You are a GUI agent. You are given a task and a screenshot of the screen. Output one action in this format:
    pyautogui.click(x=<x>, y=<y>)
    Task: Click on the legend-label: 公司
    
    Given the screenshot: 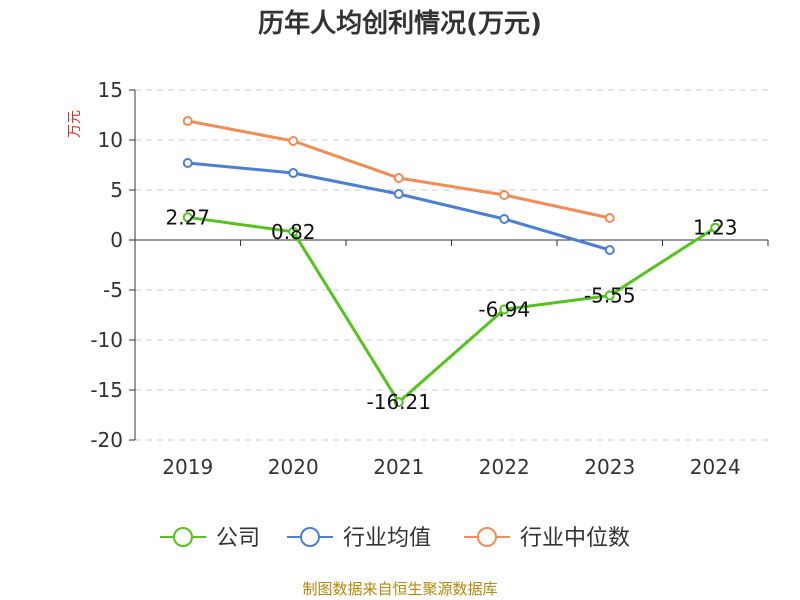 What is the action you would take?
    pyautogui.click(x=238, y=538)
    